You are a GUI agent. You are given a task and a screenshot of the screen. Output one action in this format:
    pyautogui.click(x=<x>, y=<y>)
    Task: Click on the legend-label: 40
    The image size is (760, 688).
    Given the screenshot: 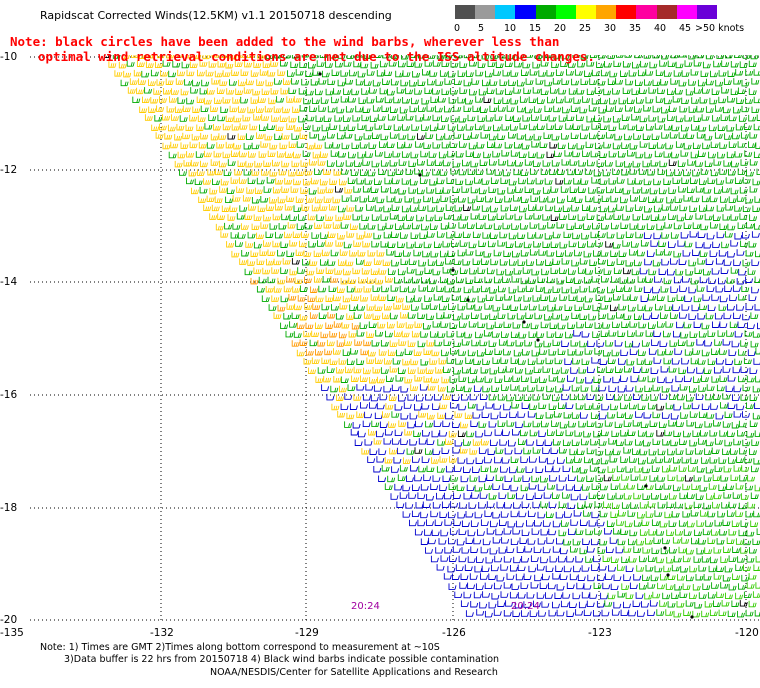 What is the action you would take?
    pyautogui.click(x=660, y=28)
    